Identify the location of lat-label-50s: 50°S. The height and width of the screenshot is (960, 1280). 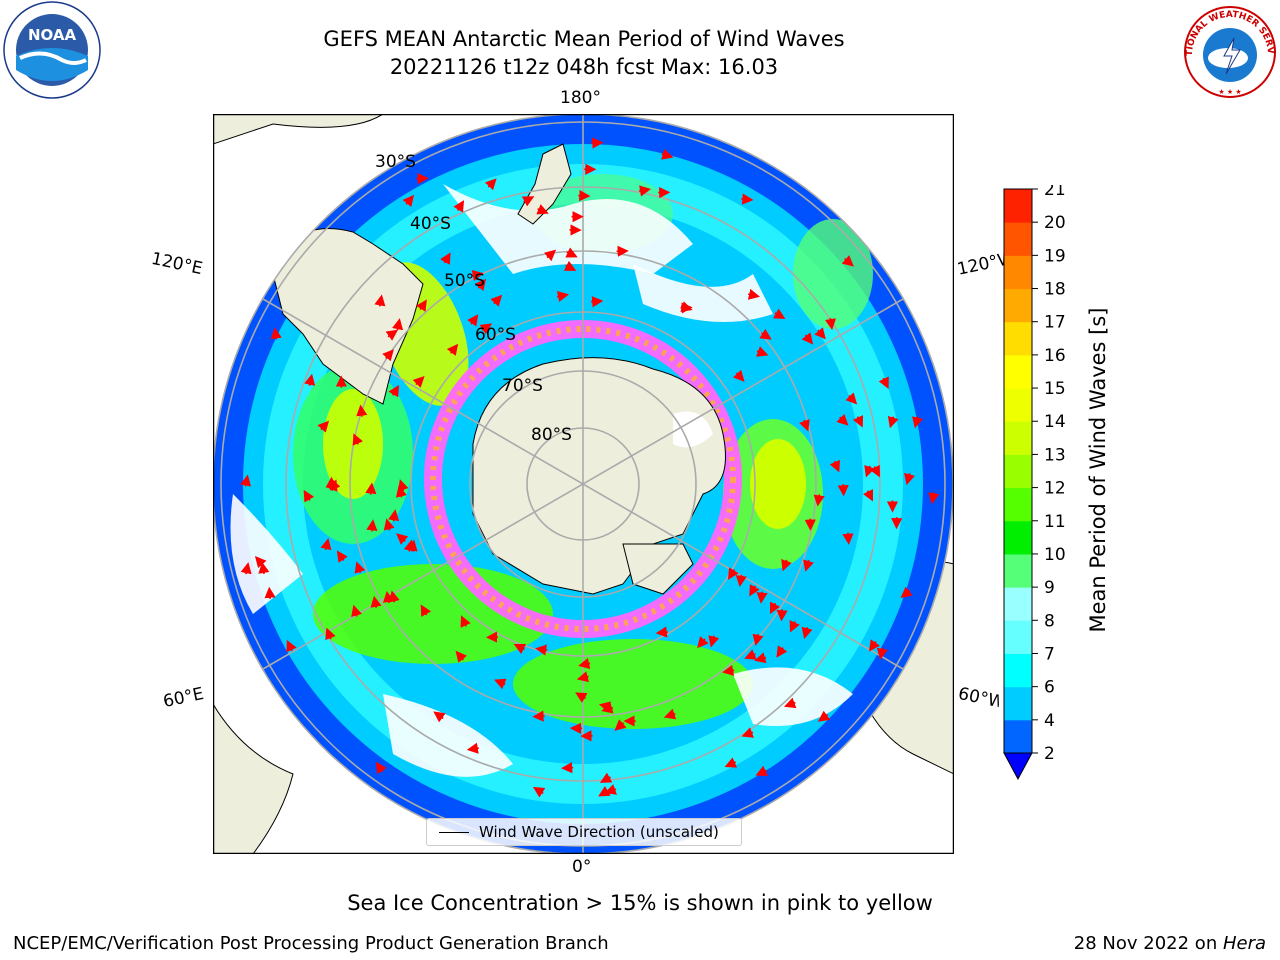
(464, 281).